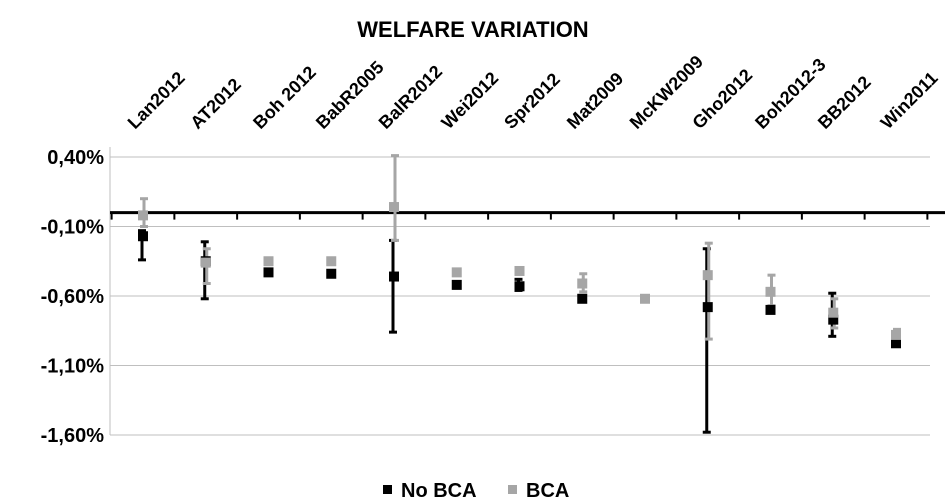 The image size is (950, 504). I want to click on y-tick-label: -1,10%, so click(73, 367).